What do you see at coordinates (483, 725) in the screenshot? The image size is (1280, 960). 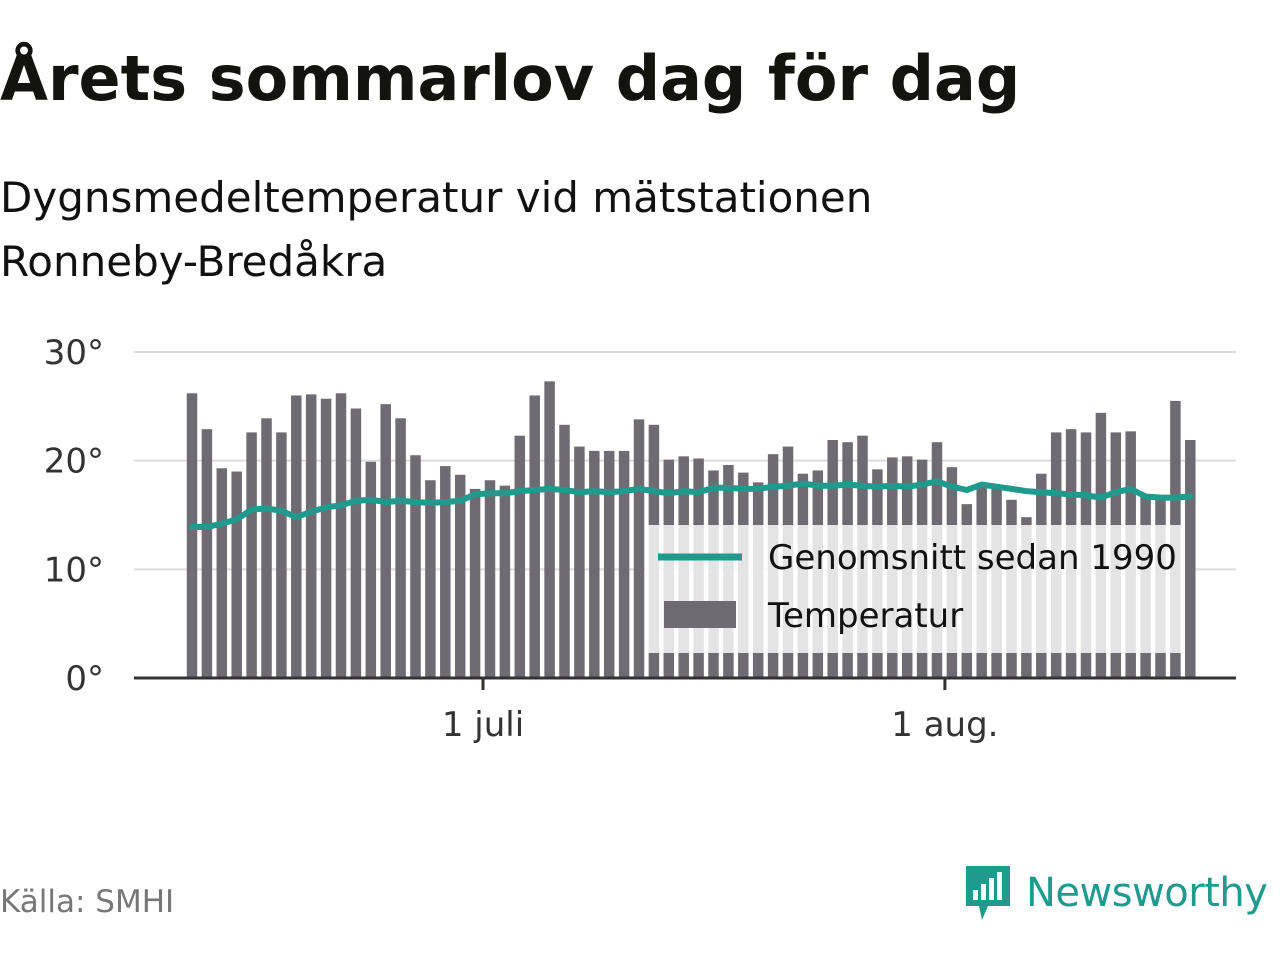 I see `x-tick-label: 1 juli` at bounding box center [483, 725].